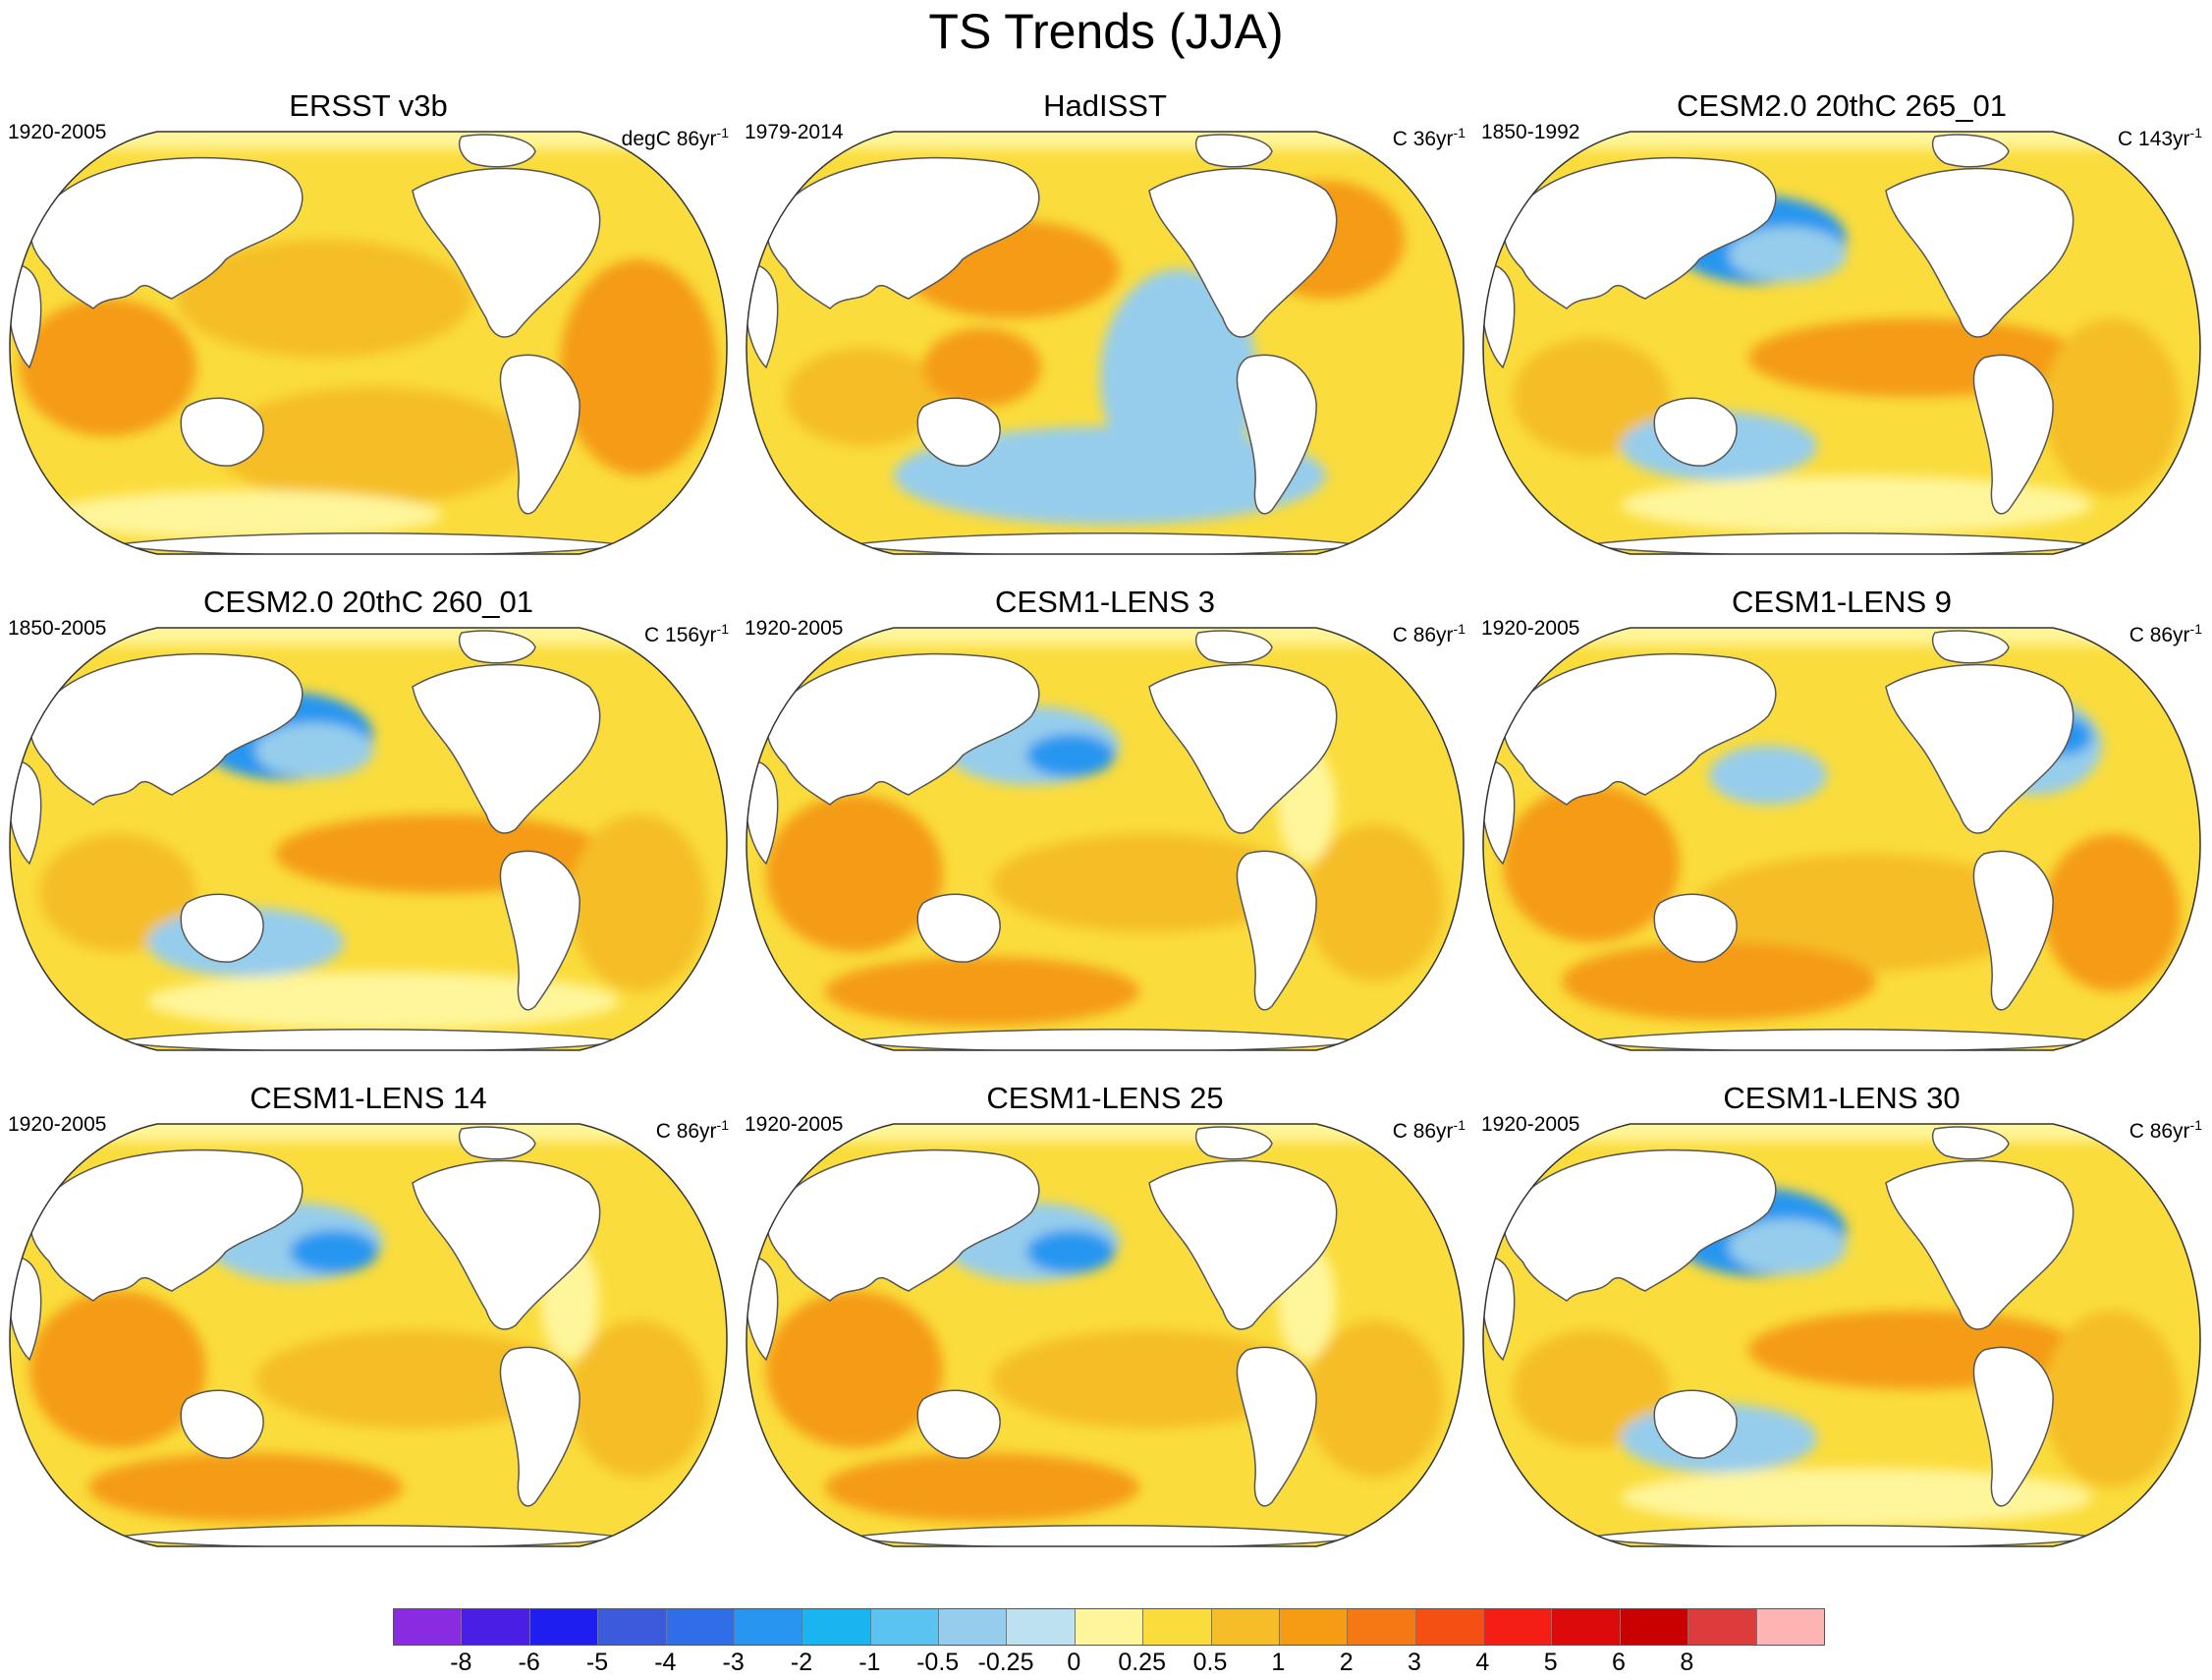 The image size is (2212, 1680). What do you see at coordinates (869, 1662) in the screenshot?
I see `colorbar-tick-label: -1` at bounding box center [869, 1662].